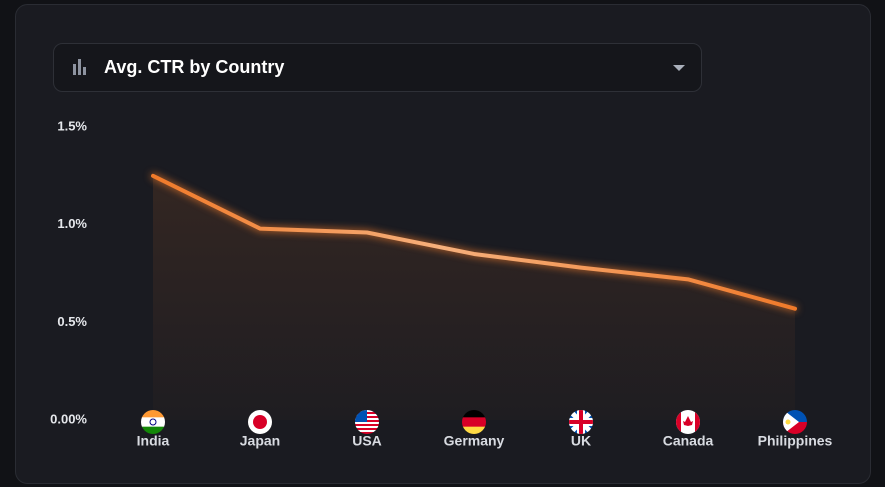 This screenshot has height=487, width=885. I want to click on x-tick-label: USA, so click(367, 441).